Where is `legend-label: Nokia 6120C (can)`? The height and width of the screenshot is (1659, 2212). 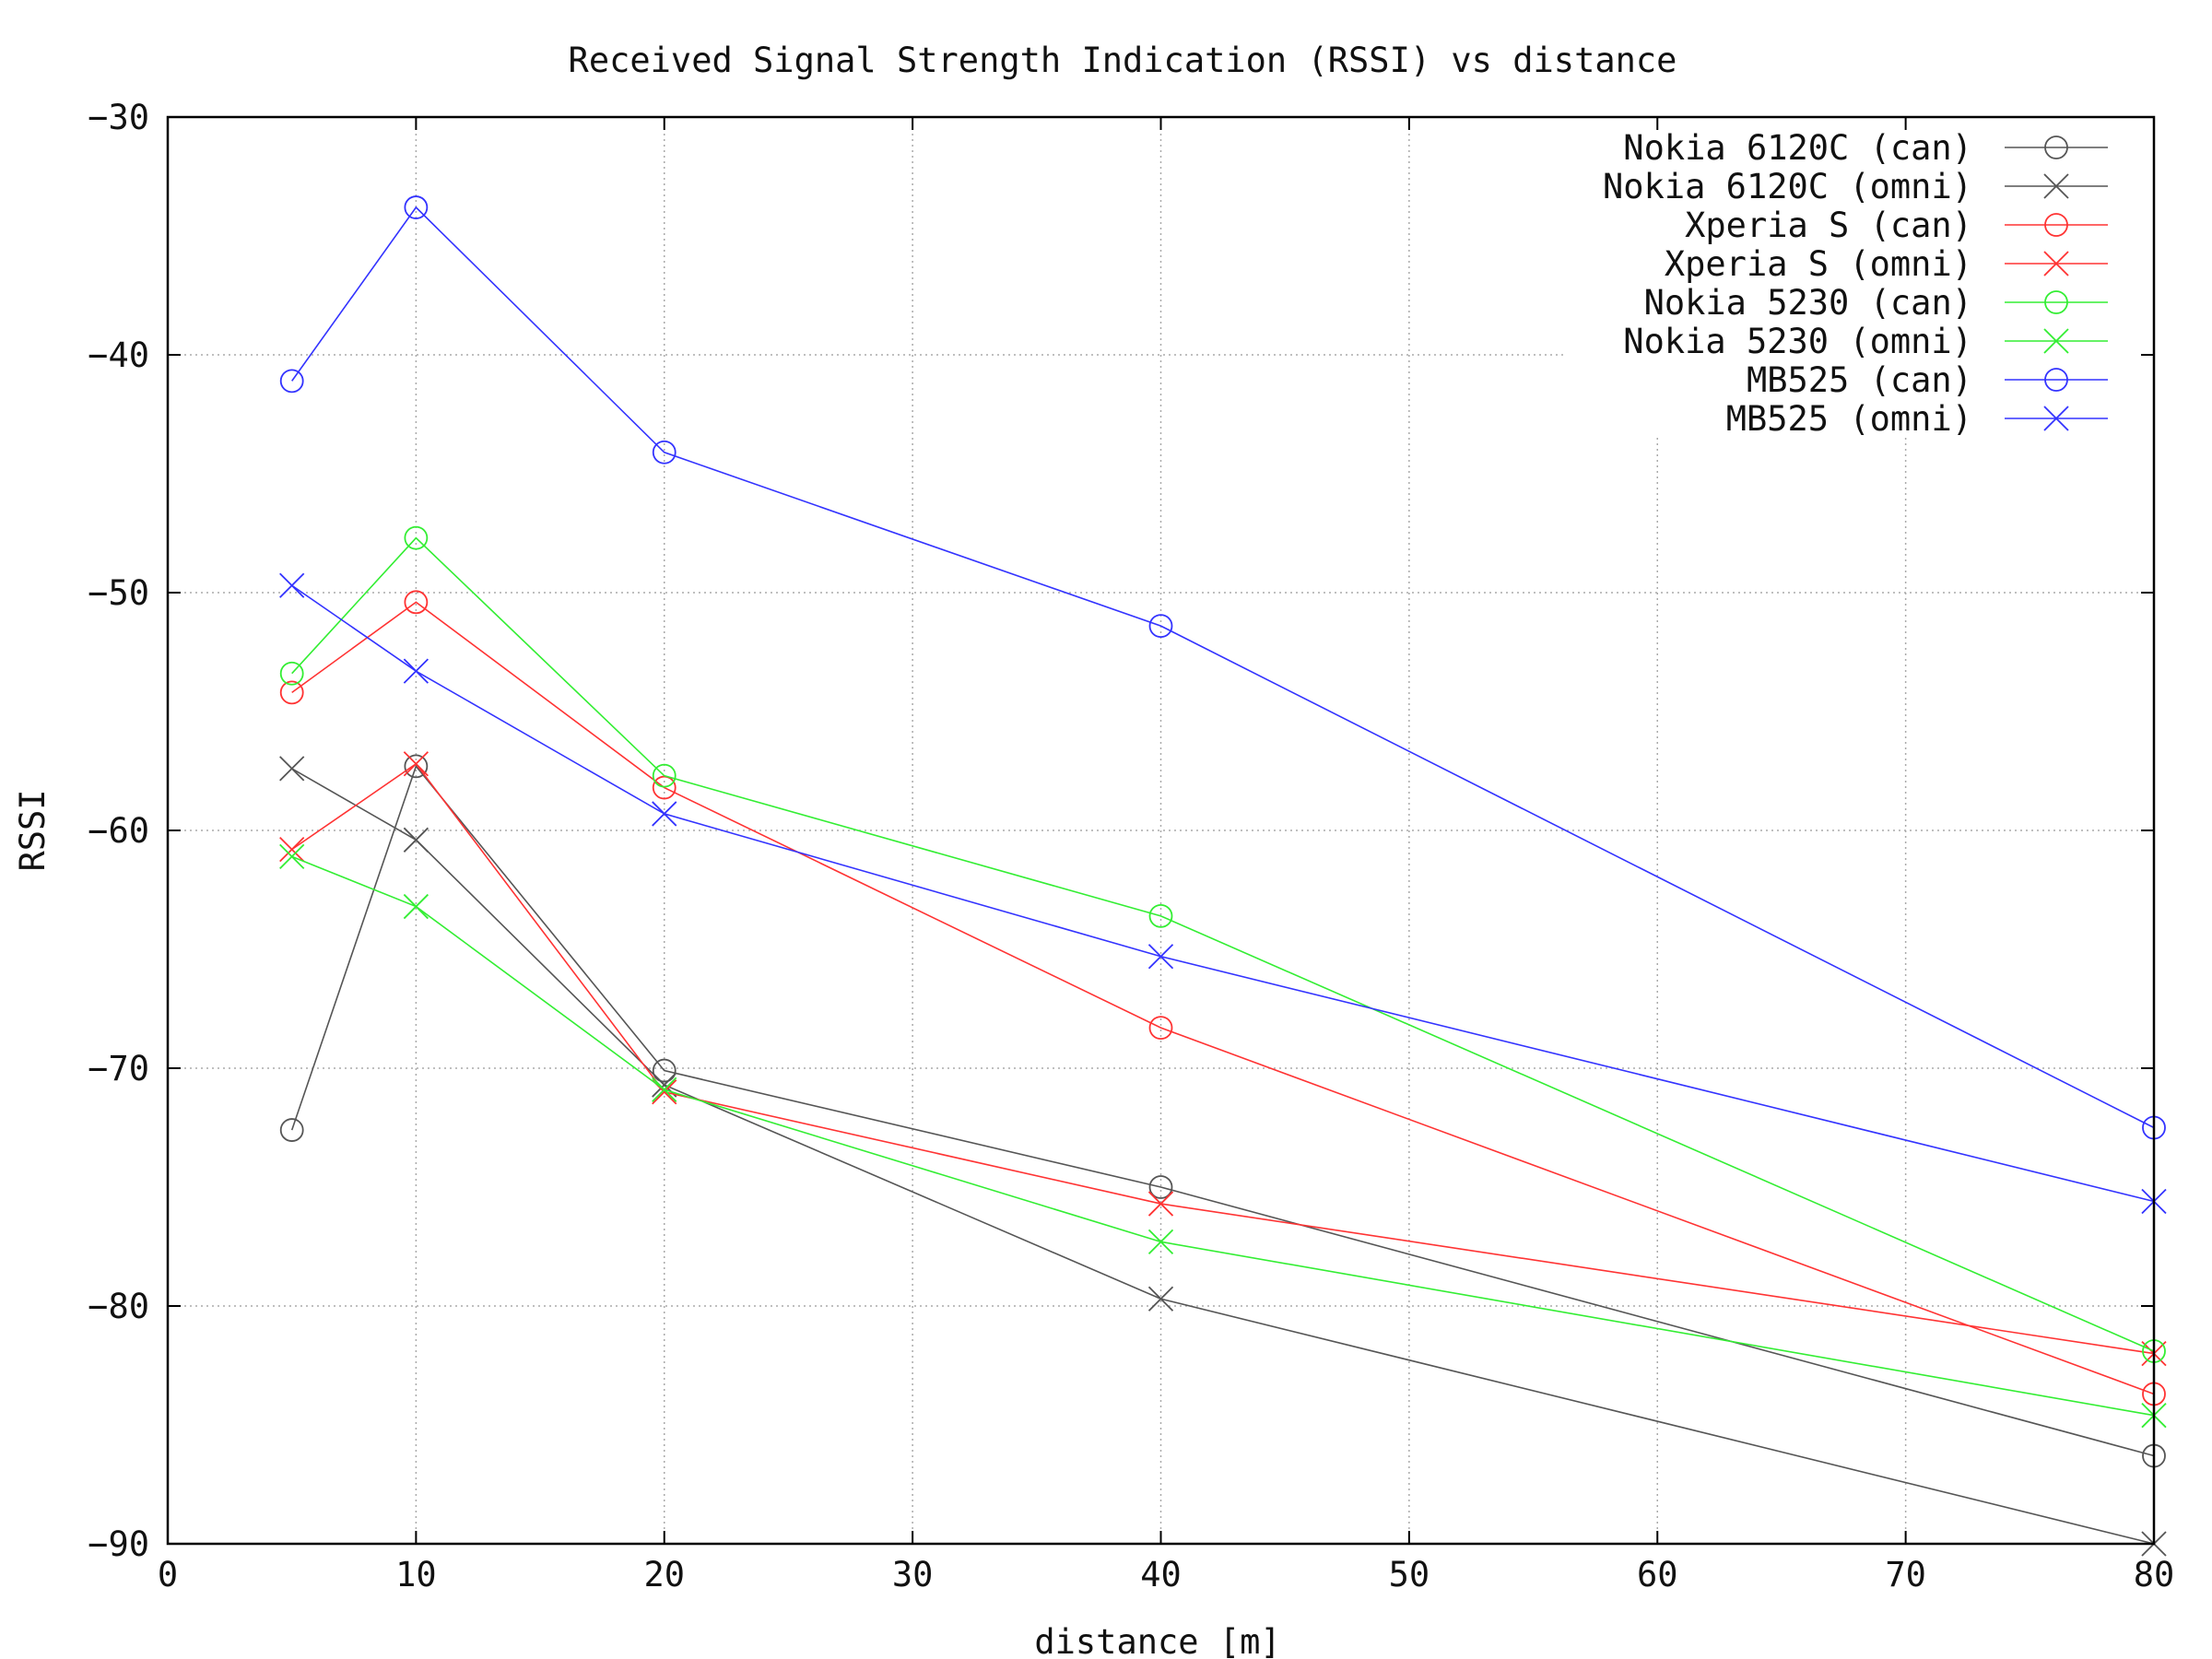 legend-label: Nokia 6120C (can) is located at coordinates (1797, 148).